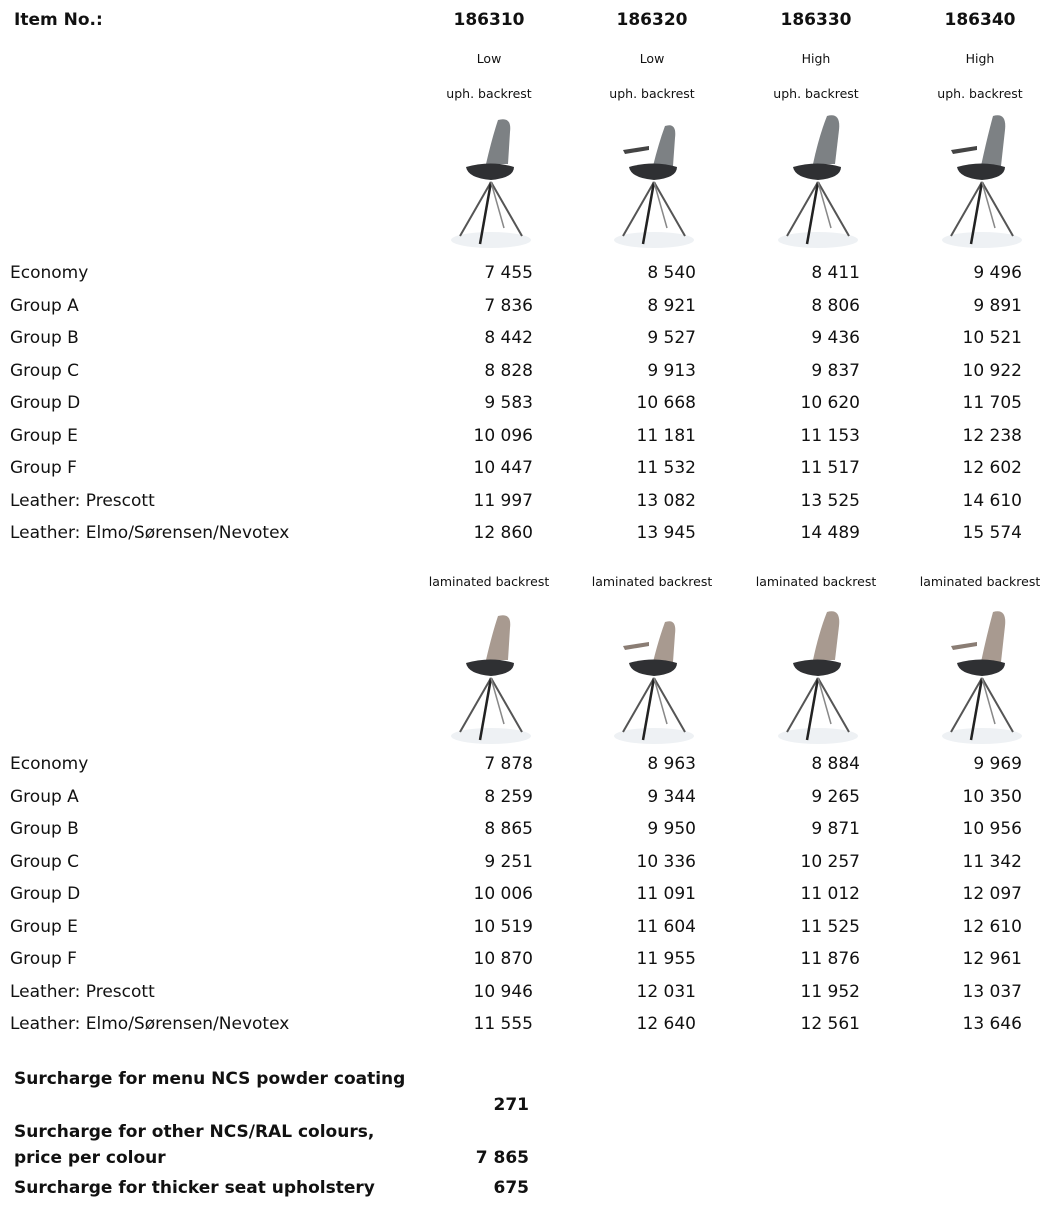 The width and height of the screenshot is (1042, 1205). Describe the element at coordinates (652, 20) in the screenshot. I see `item-number: 186320` at that location.